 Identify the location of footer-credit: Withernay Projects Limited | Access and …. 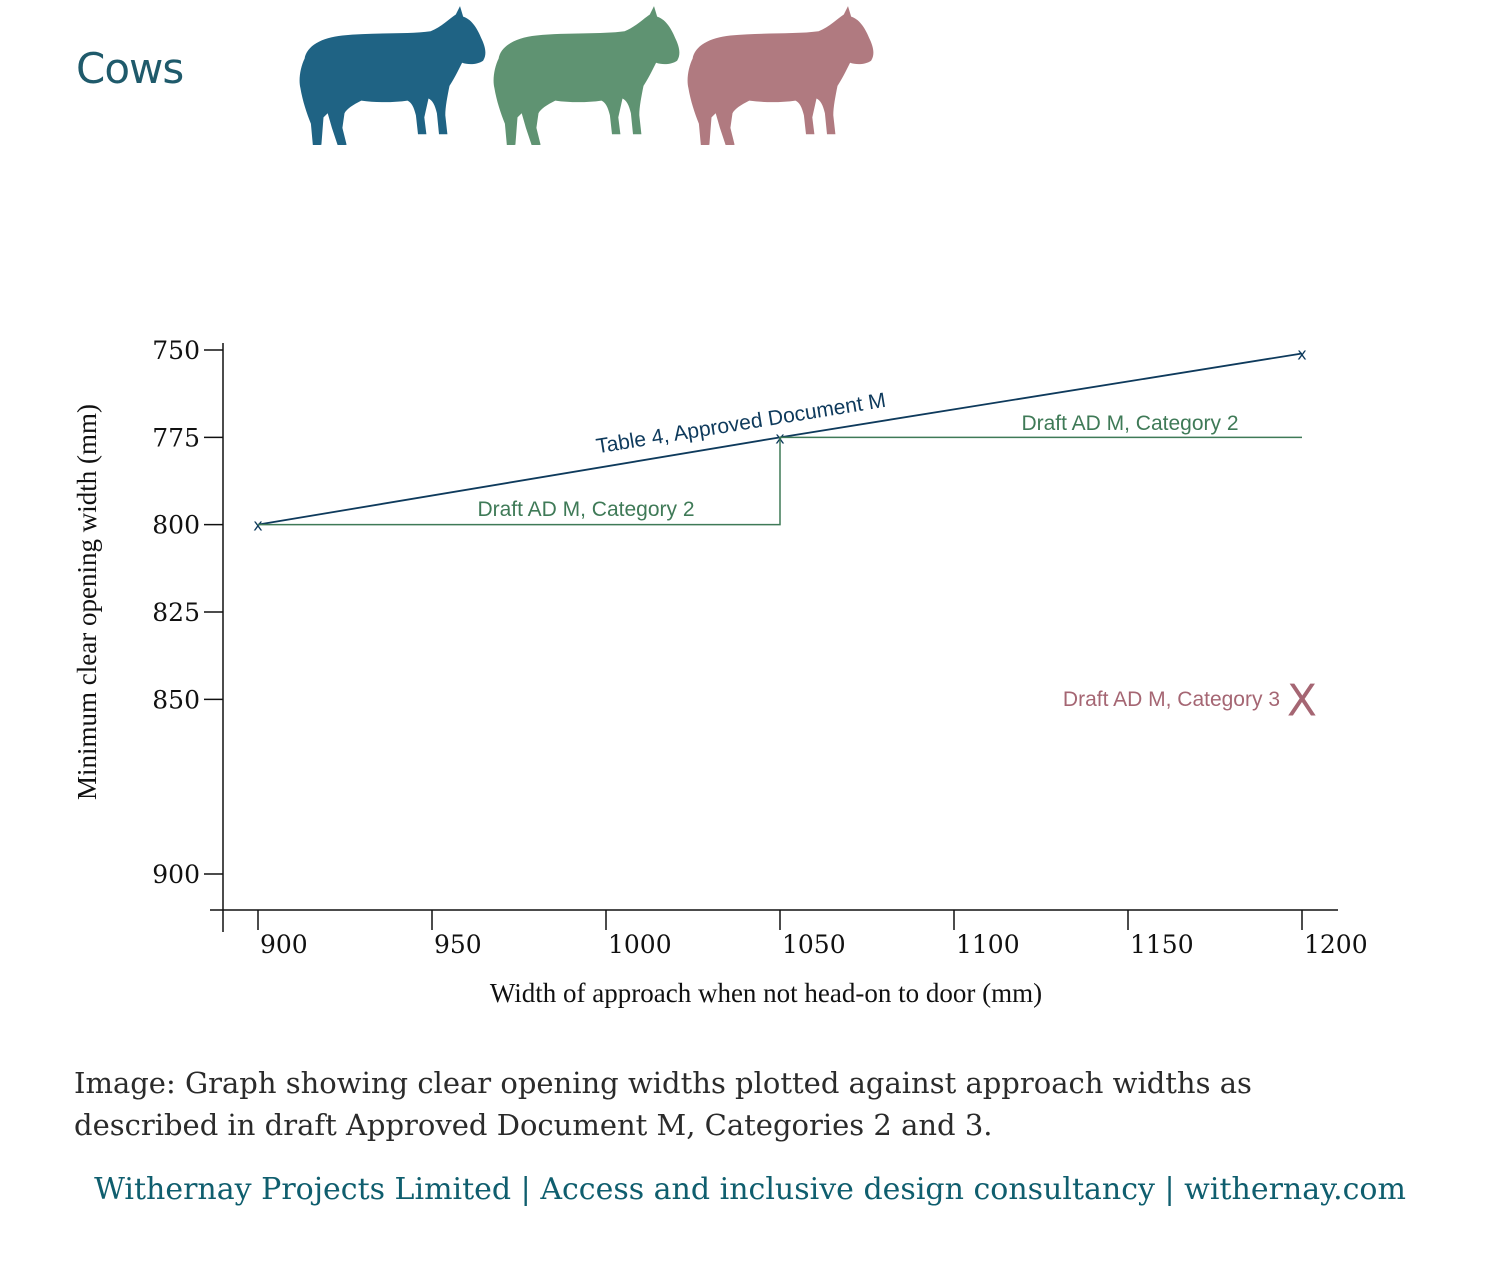
(750, 1189).